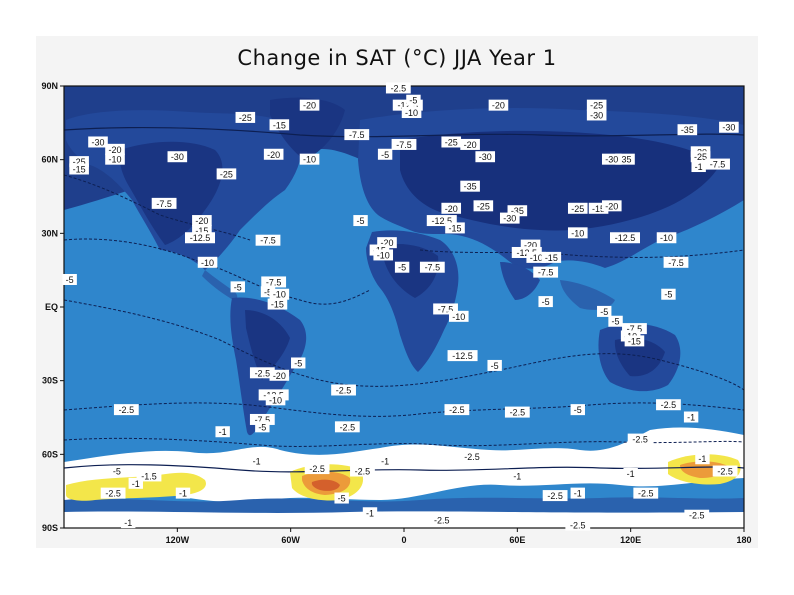 The height and width of the screenshot is (595, 794). What do you see at coordinates (50, 381) in the screenshot?
I see `y-tick-label: 30S` at bounding box center [50, 381].